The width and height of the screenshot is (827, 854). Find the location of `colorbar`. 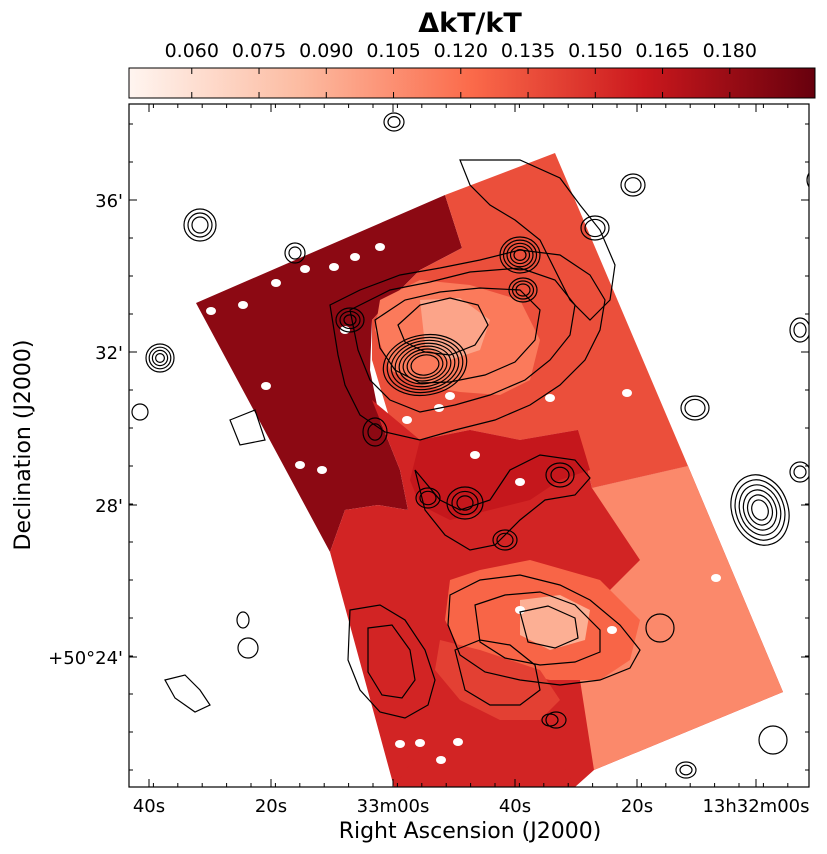

colorbar is located at coordinates (472, 83).